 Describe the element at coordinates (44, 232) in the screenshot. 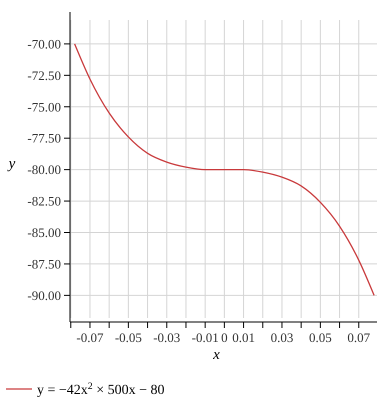

I see `y-tick-label: -85.00` at that location.